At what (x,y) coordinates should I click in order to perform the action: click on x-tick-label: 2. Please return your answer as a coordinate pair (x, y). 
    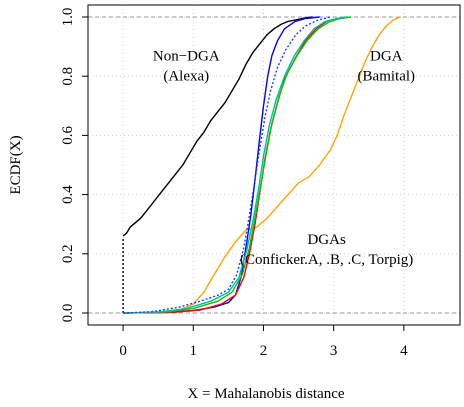
    Looking at the image, I should click on (264, 351).